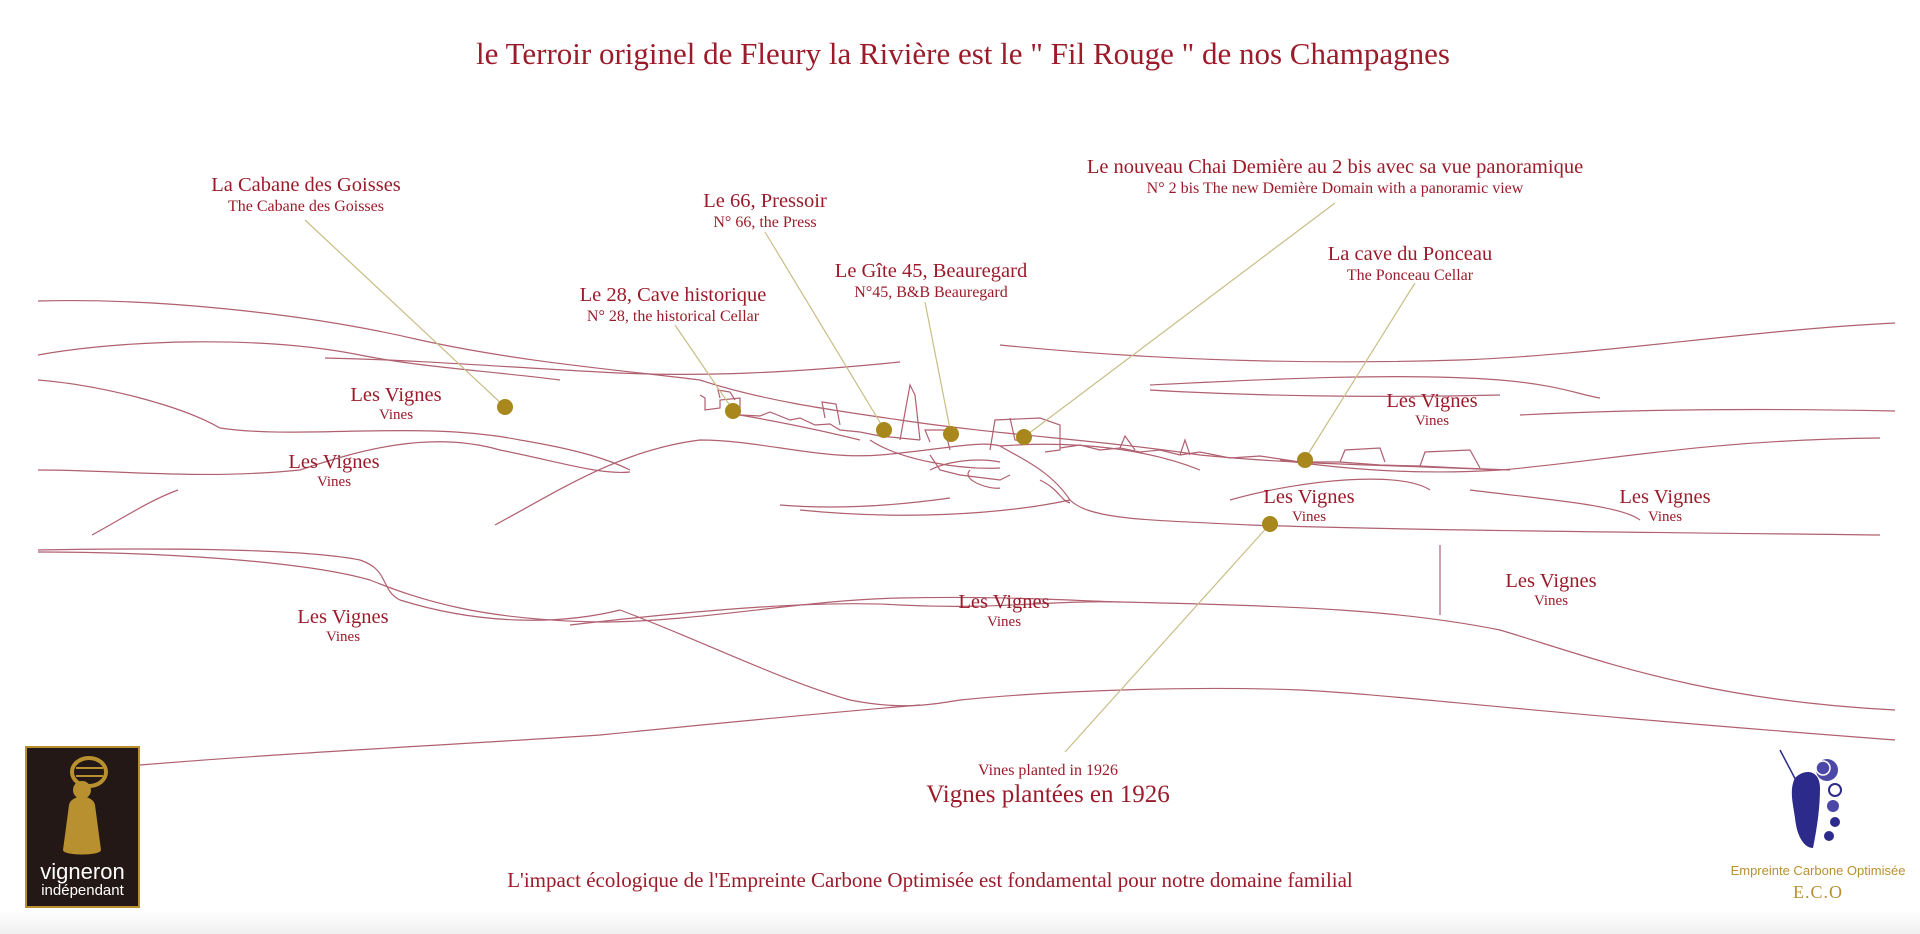  What do you see at coordinates (1048, 794) in the screenshot?
I see `planted-name: Vignes plantées en 1926` at bounding box center [1048, 794].